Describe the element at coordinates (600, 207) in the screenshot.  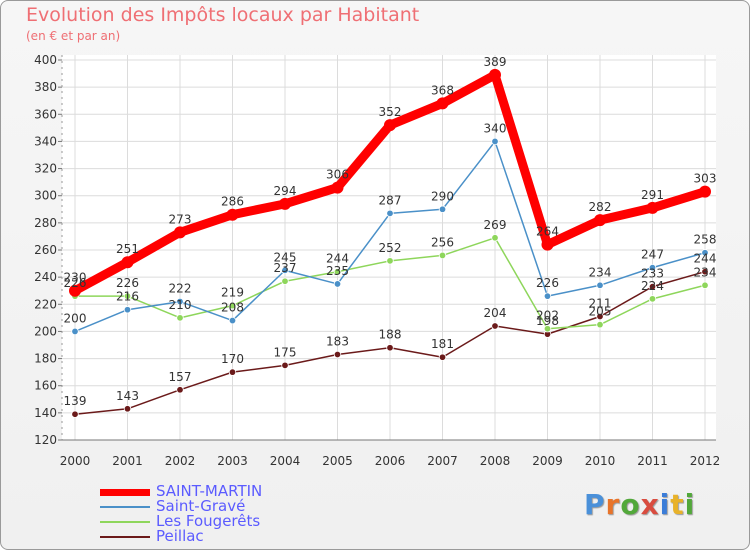
I see `data-label-saint-martin: 282` at that location.